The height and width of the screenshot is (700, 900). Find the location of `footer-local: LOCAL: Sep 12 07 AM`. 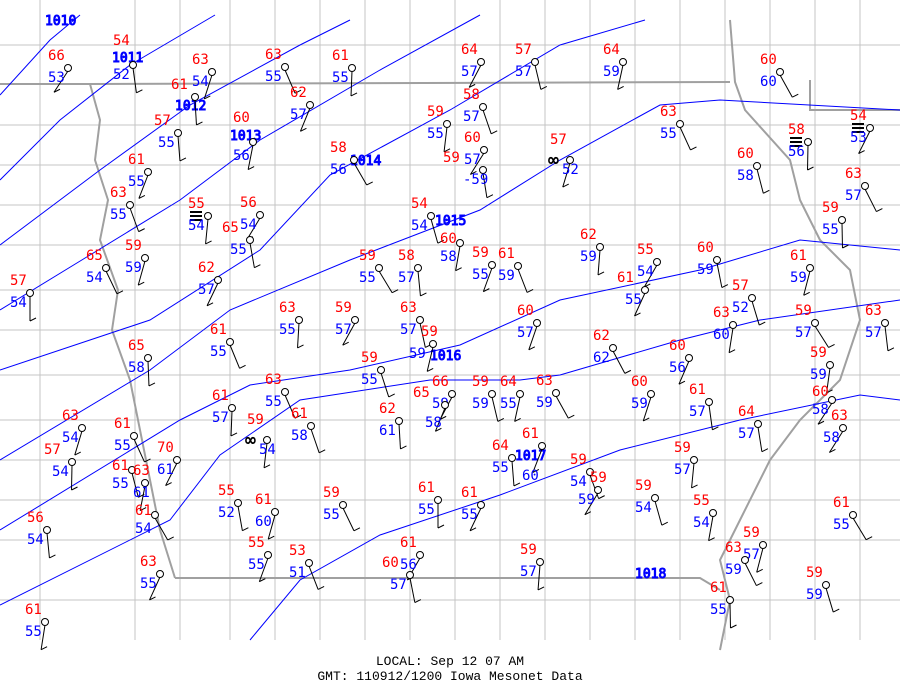

footer-local: LOCAL: Sep 12 07 AM is located at coordinates (450, 661).